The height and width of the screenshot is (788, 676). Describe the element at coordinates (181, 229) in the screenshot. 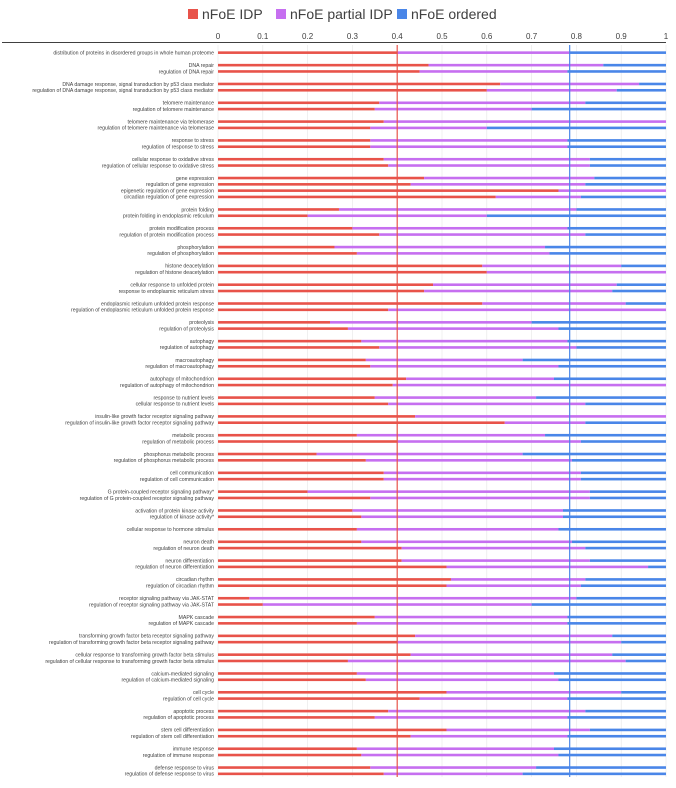

I see `category-label: protein modification process` at that location.